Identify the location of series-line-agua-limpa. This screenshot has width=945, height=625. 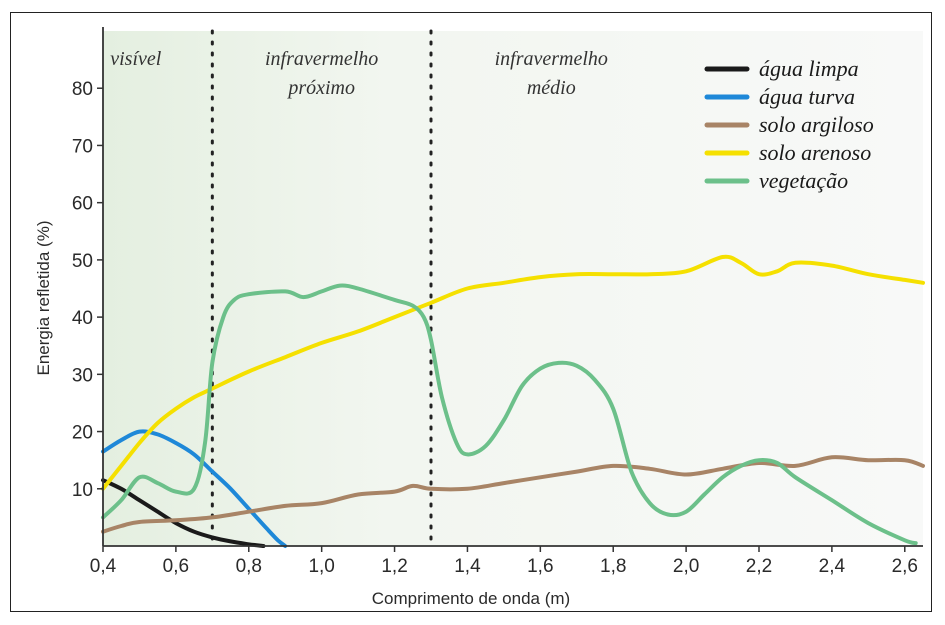
(183, 513).